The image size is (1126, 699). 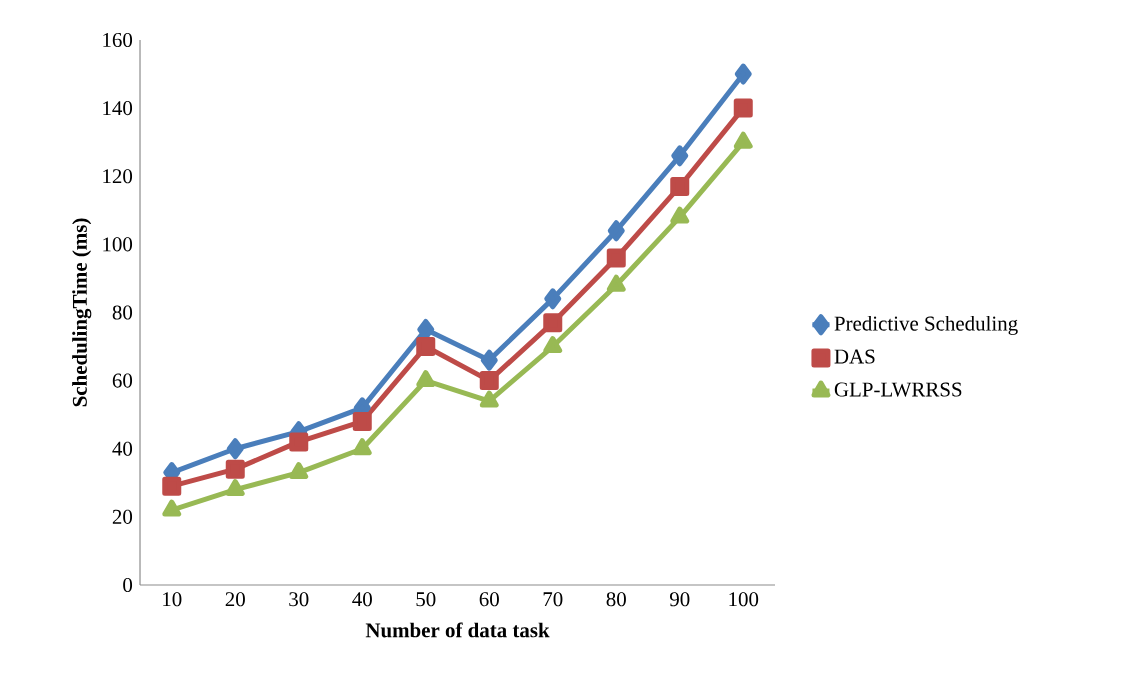 What do you see at coordinates (299, 599) in the screenshot?
I see `x-tick-label: 30` at bounding box center [299, 599].